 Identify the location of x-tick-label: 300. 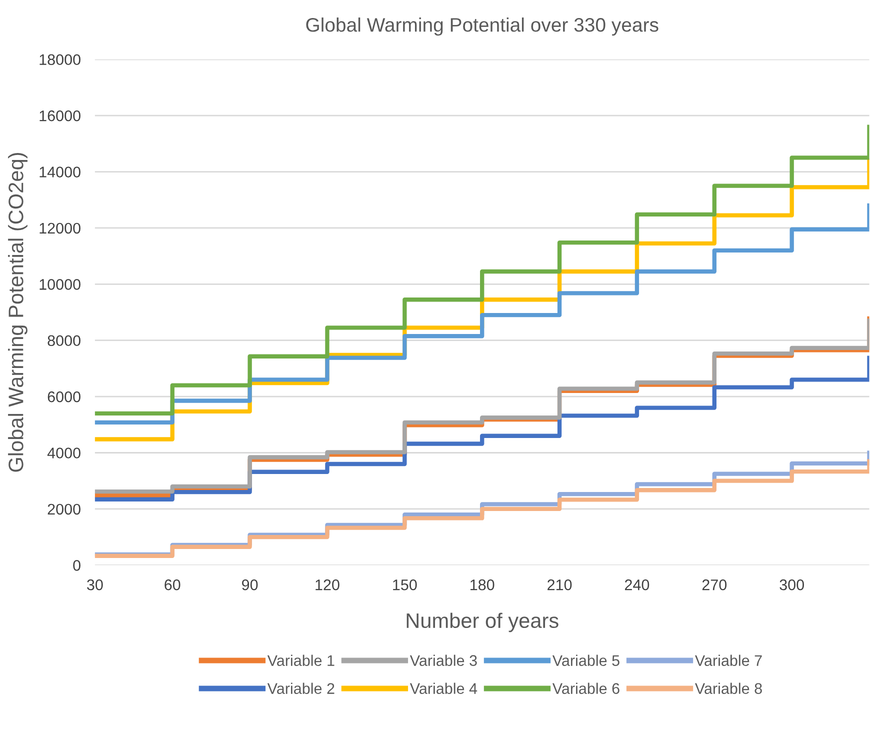
(792, 584).